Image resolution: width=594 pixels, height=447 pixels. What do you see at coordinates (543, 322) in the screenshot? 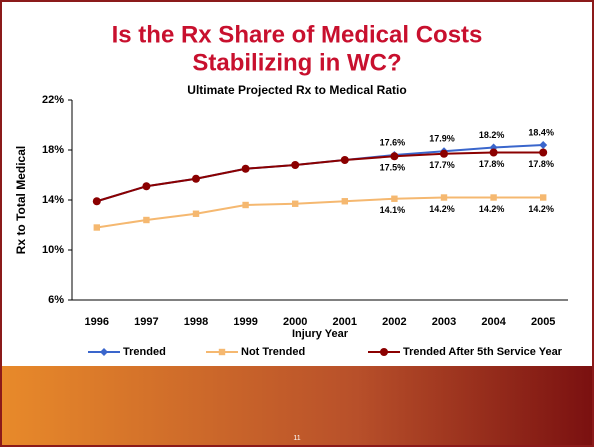
I see `x-tick-label: 2005` at bounding box center [543, 322].